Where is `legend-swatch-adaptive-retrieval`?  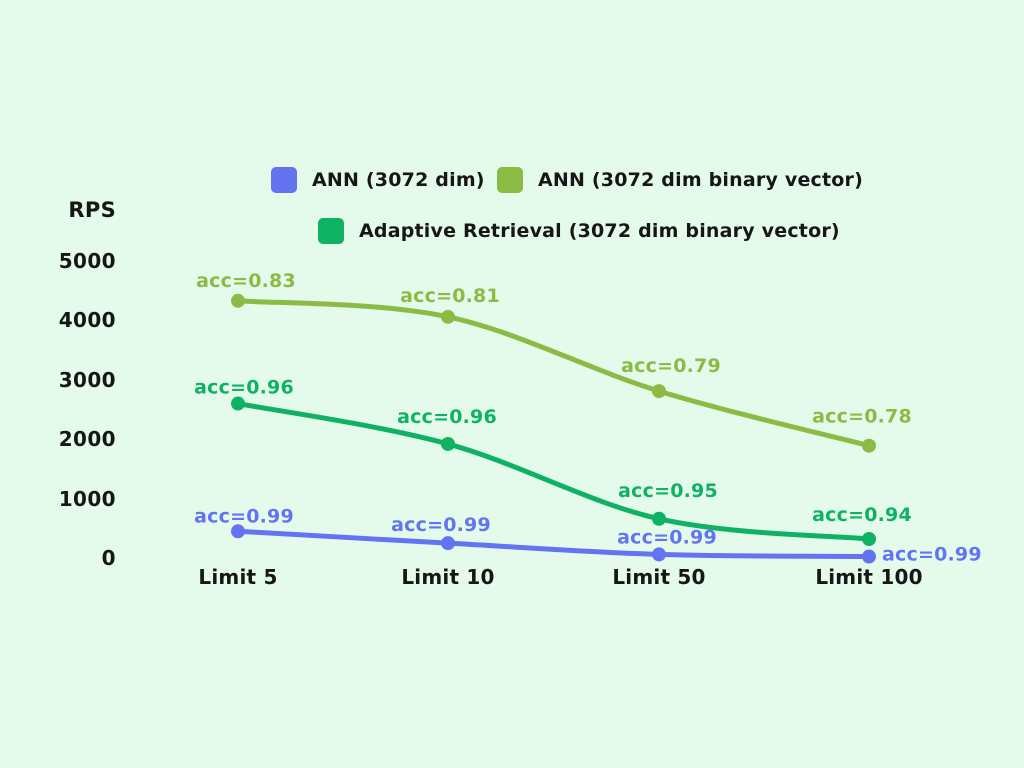 legend-swatch-adaptive-retrieval is located at coordinates (331, 231).